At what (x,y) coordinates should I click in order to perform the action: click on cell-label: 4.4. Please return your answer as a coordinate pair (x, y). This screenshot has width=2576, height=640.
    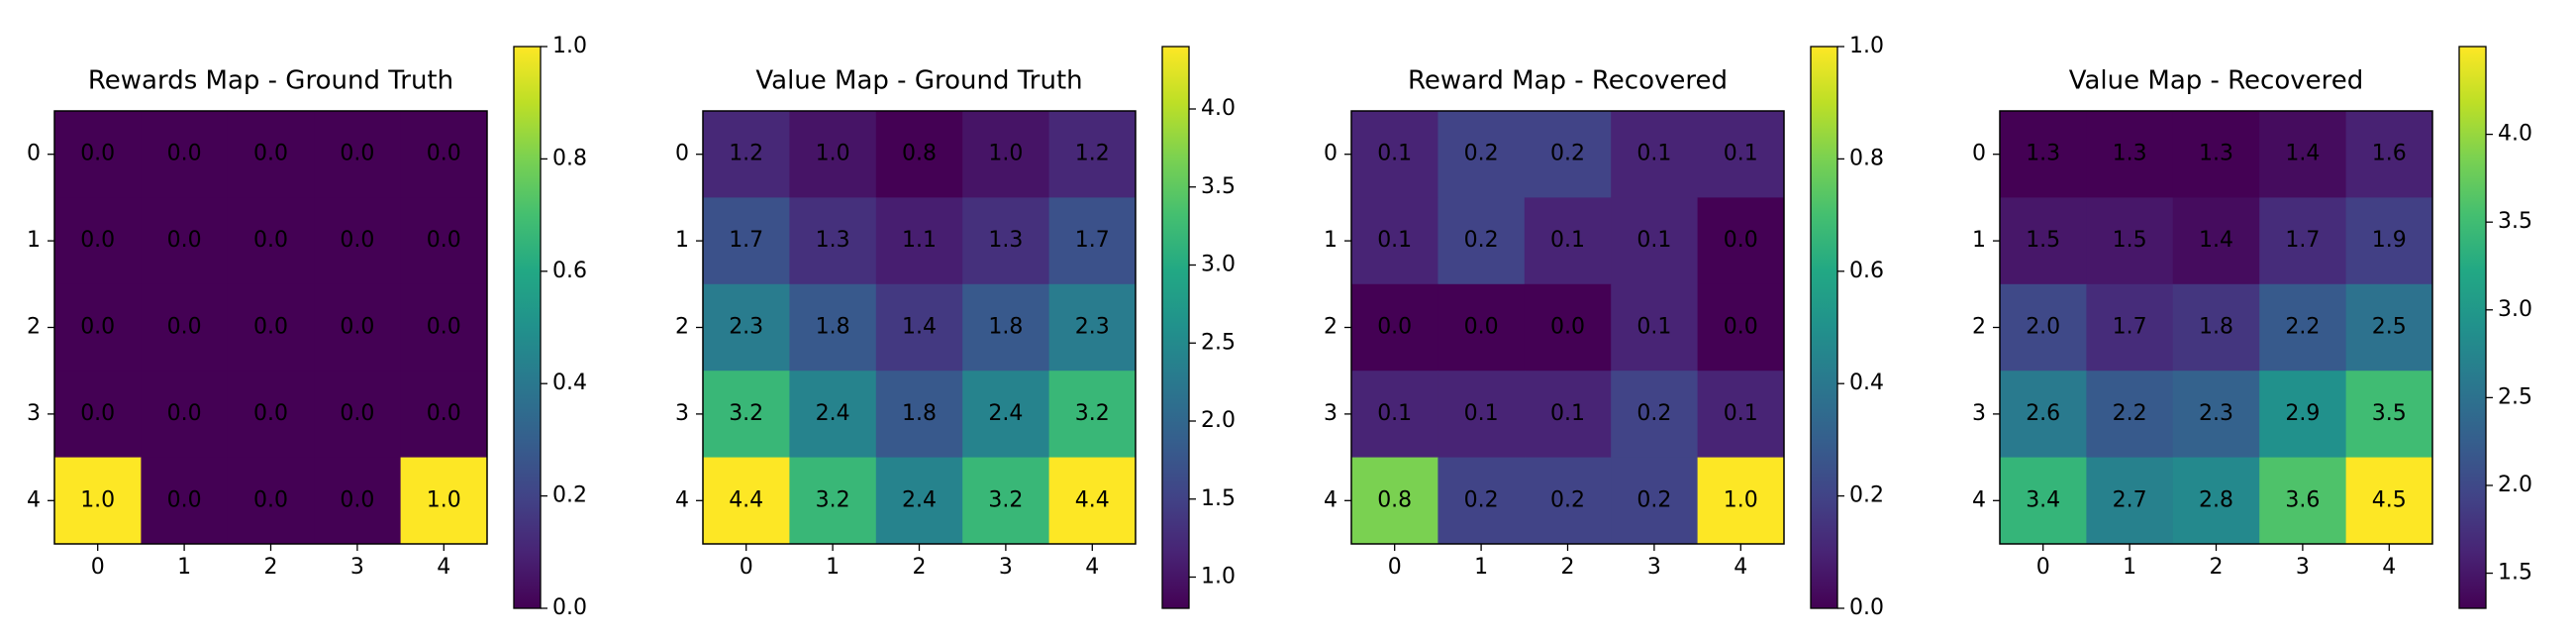
    Looking at the image, I should click on (1092, 499).